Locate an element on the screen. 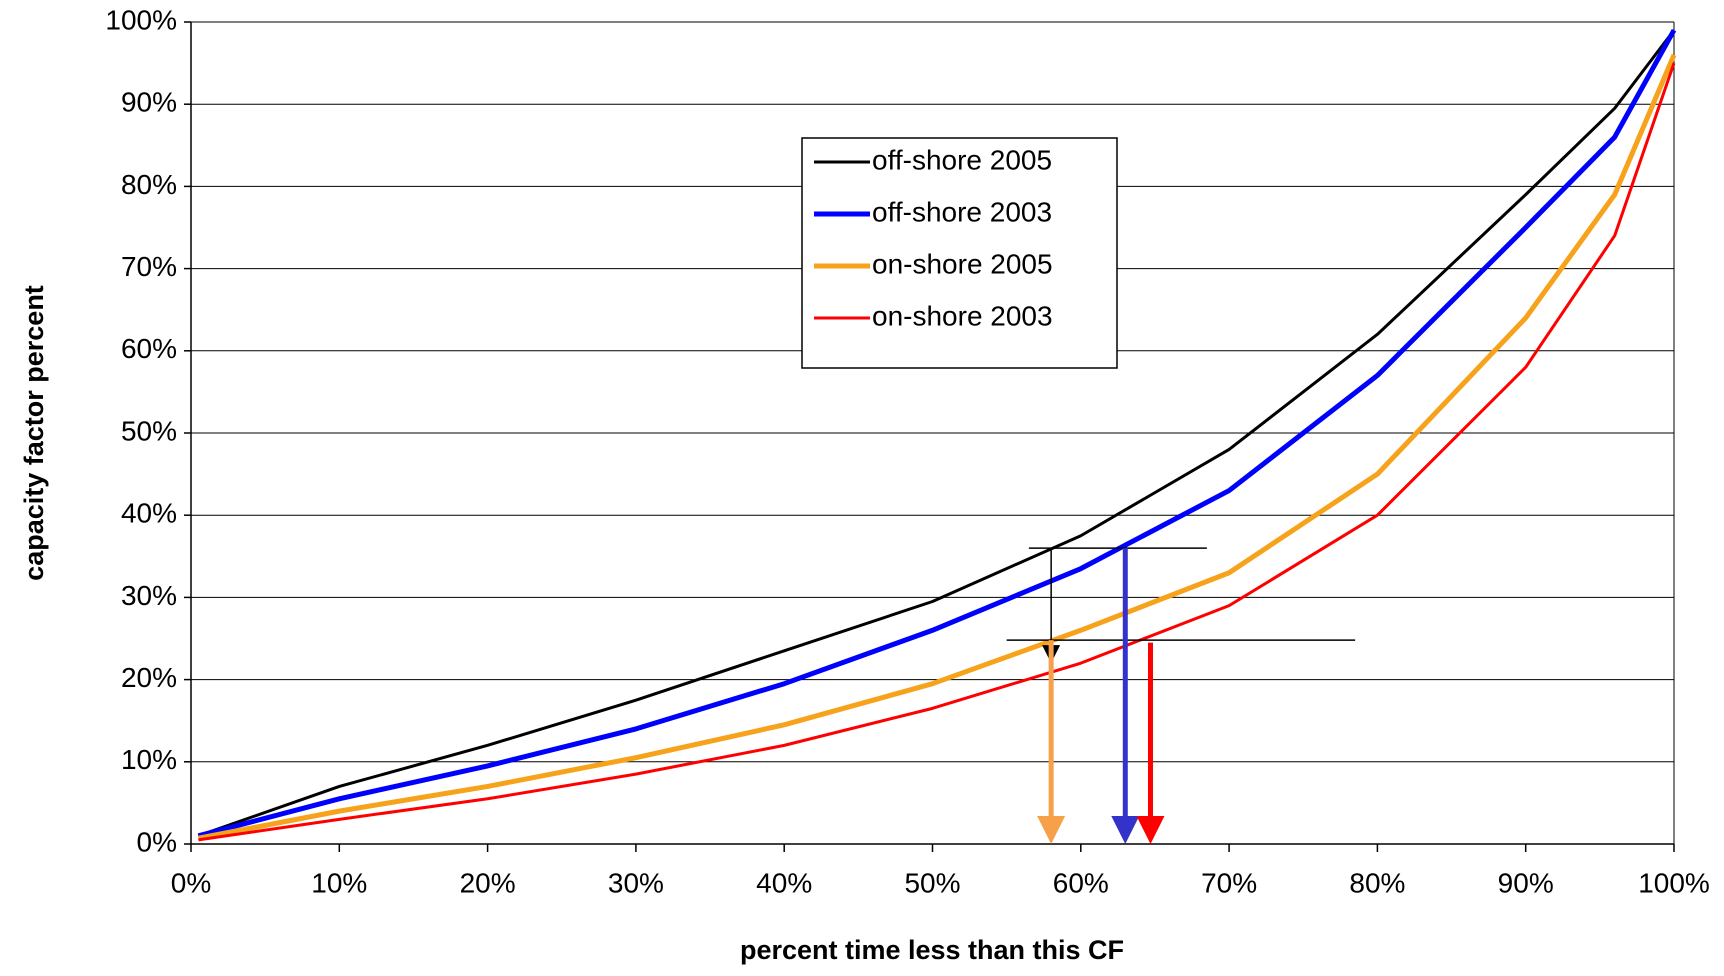  y-tick-label: 90% is located at coordinates (149, 102).